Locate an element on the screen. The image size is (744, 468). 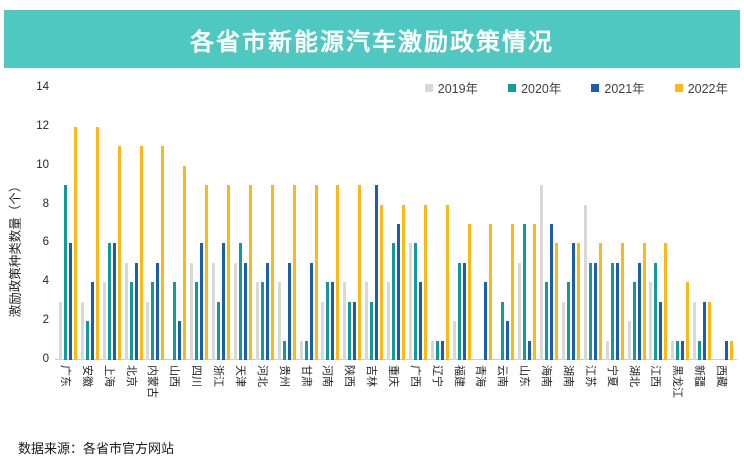
bar-四川-2022年 is located at coordinates (207, 272).